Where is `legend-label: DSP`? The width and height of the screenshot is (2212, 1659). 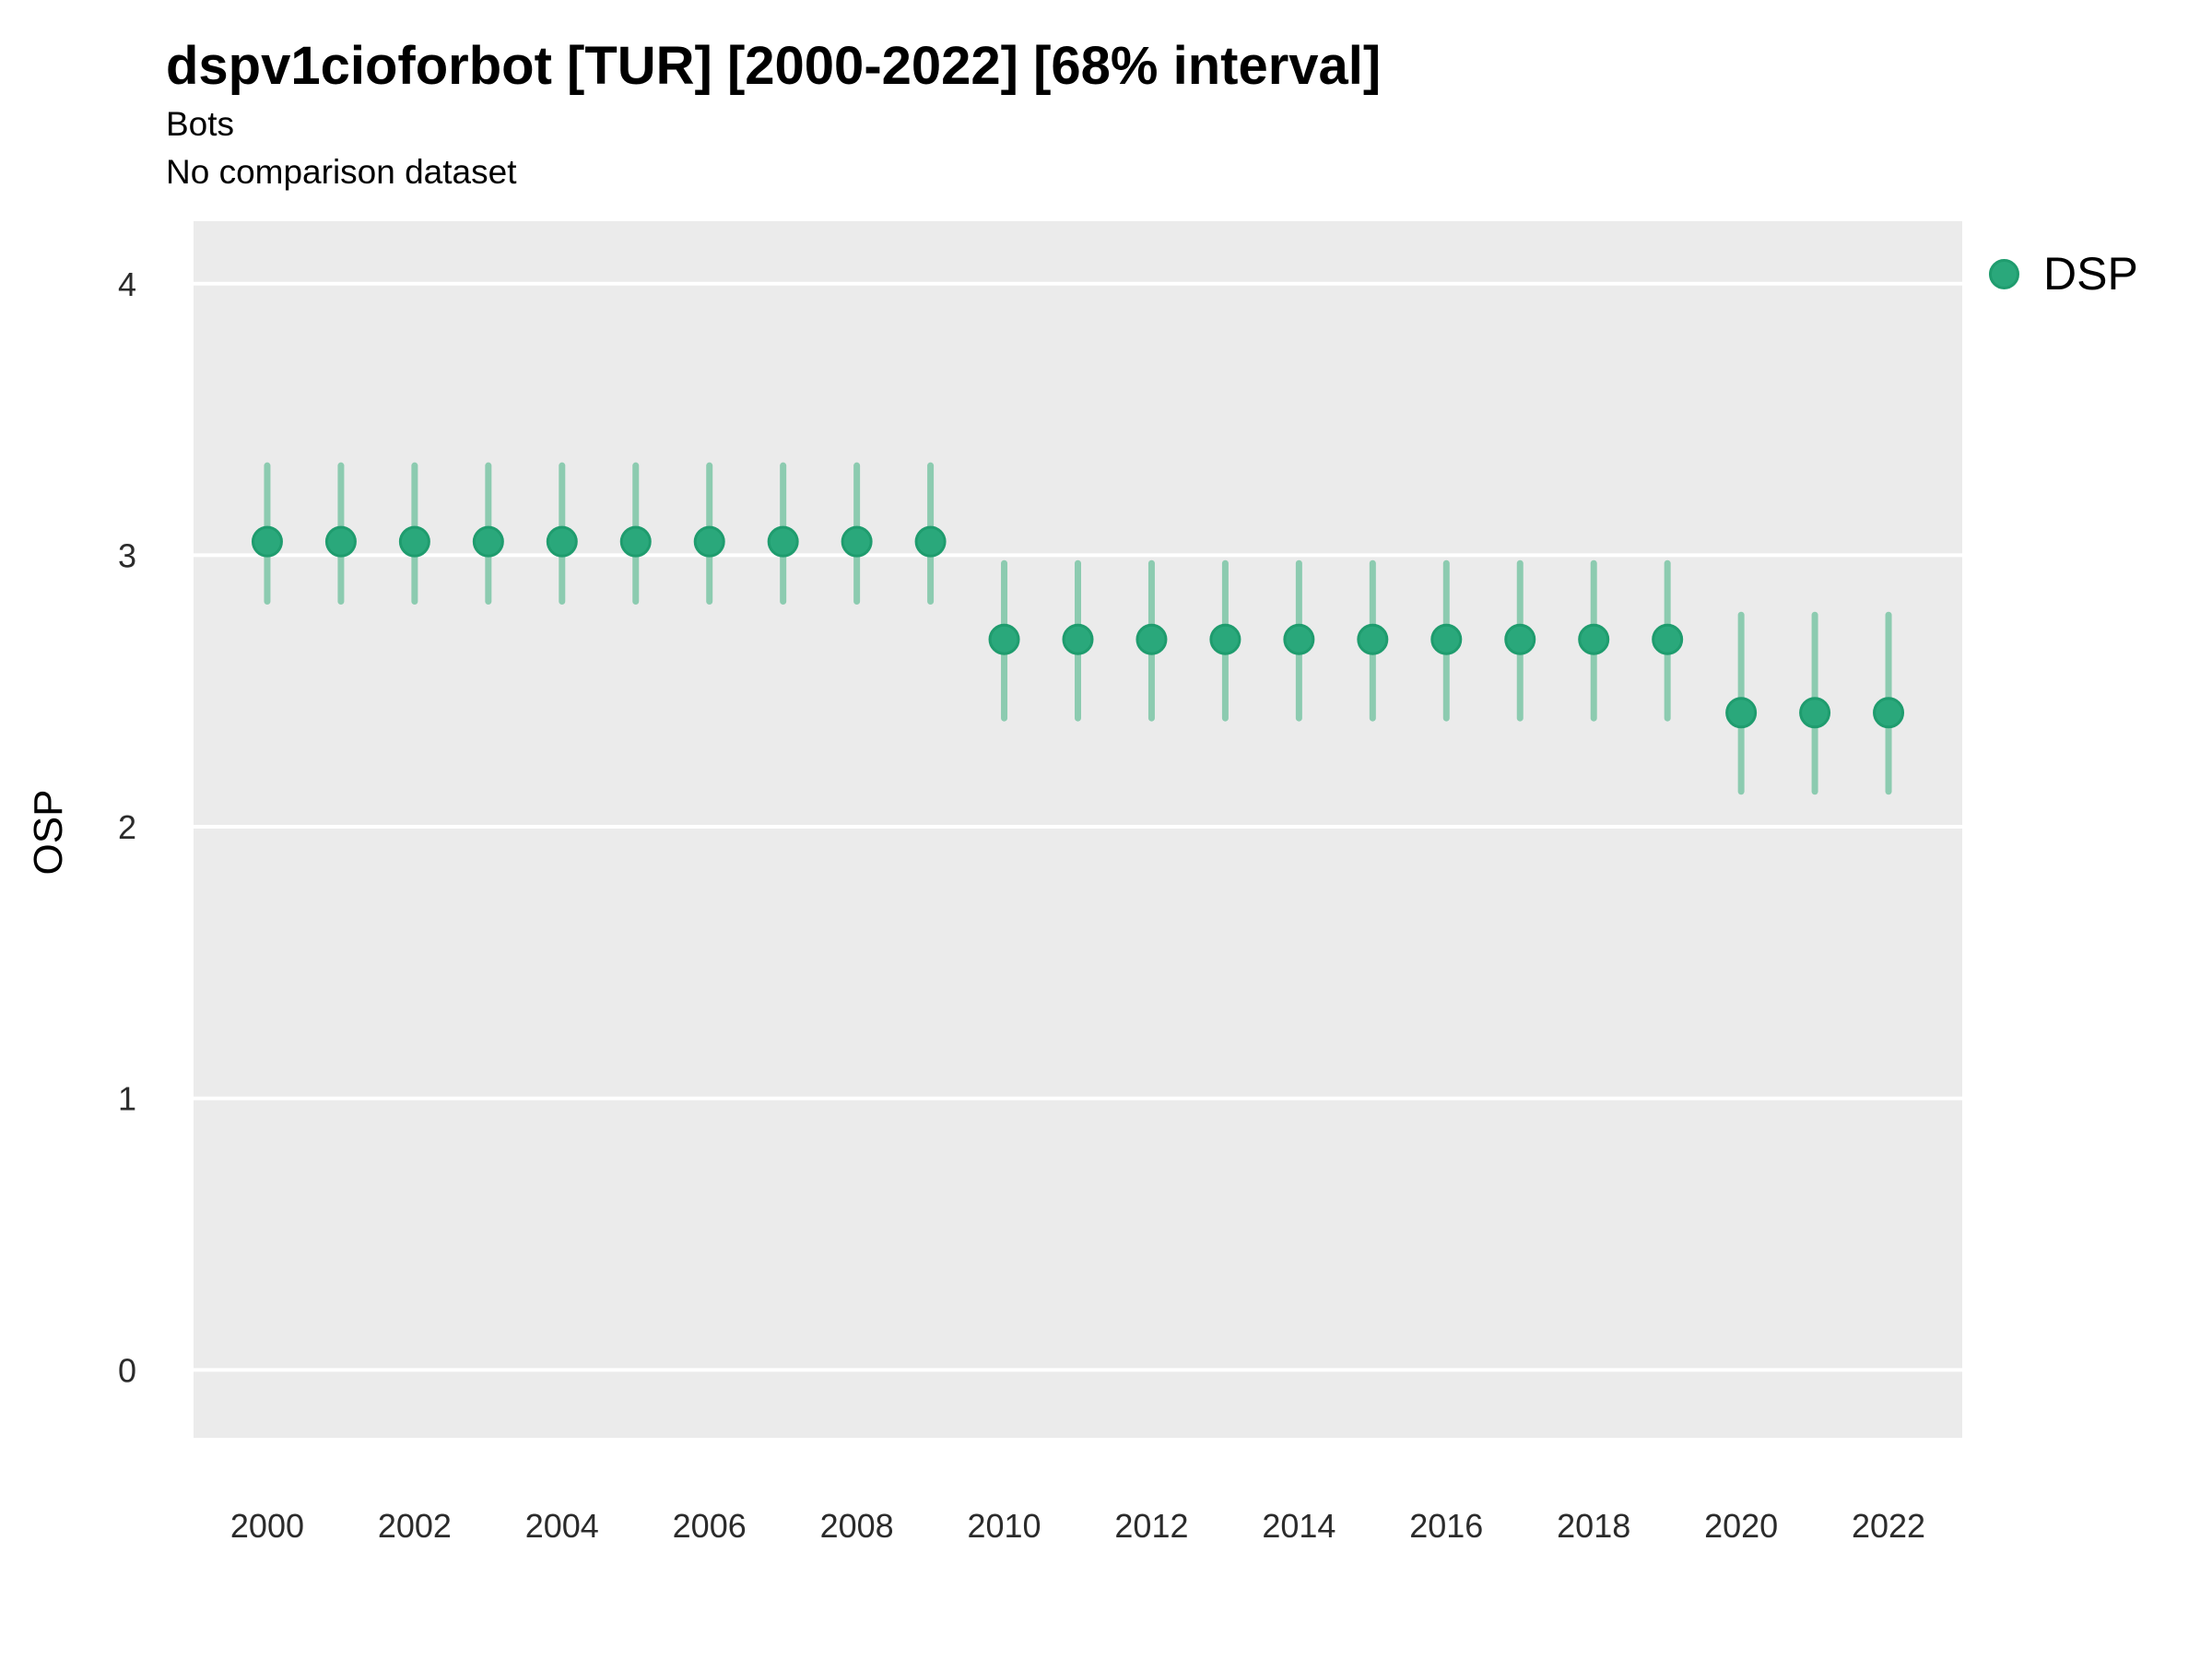 legend-label: DSP is located at coordinates (2090, 274).